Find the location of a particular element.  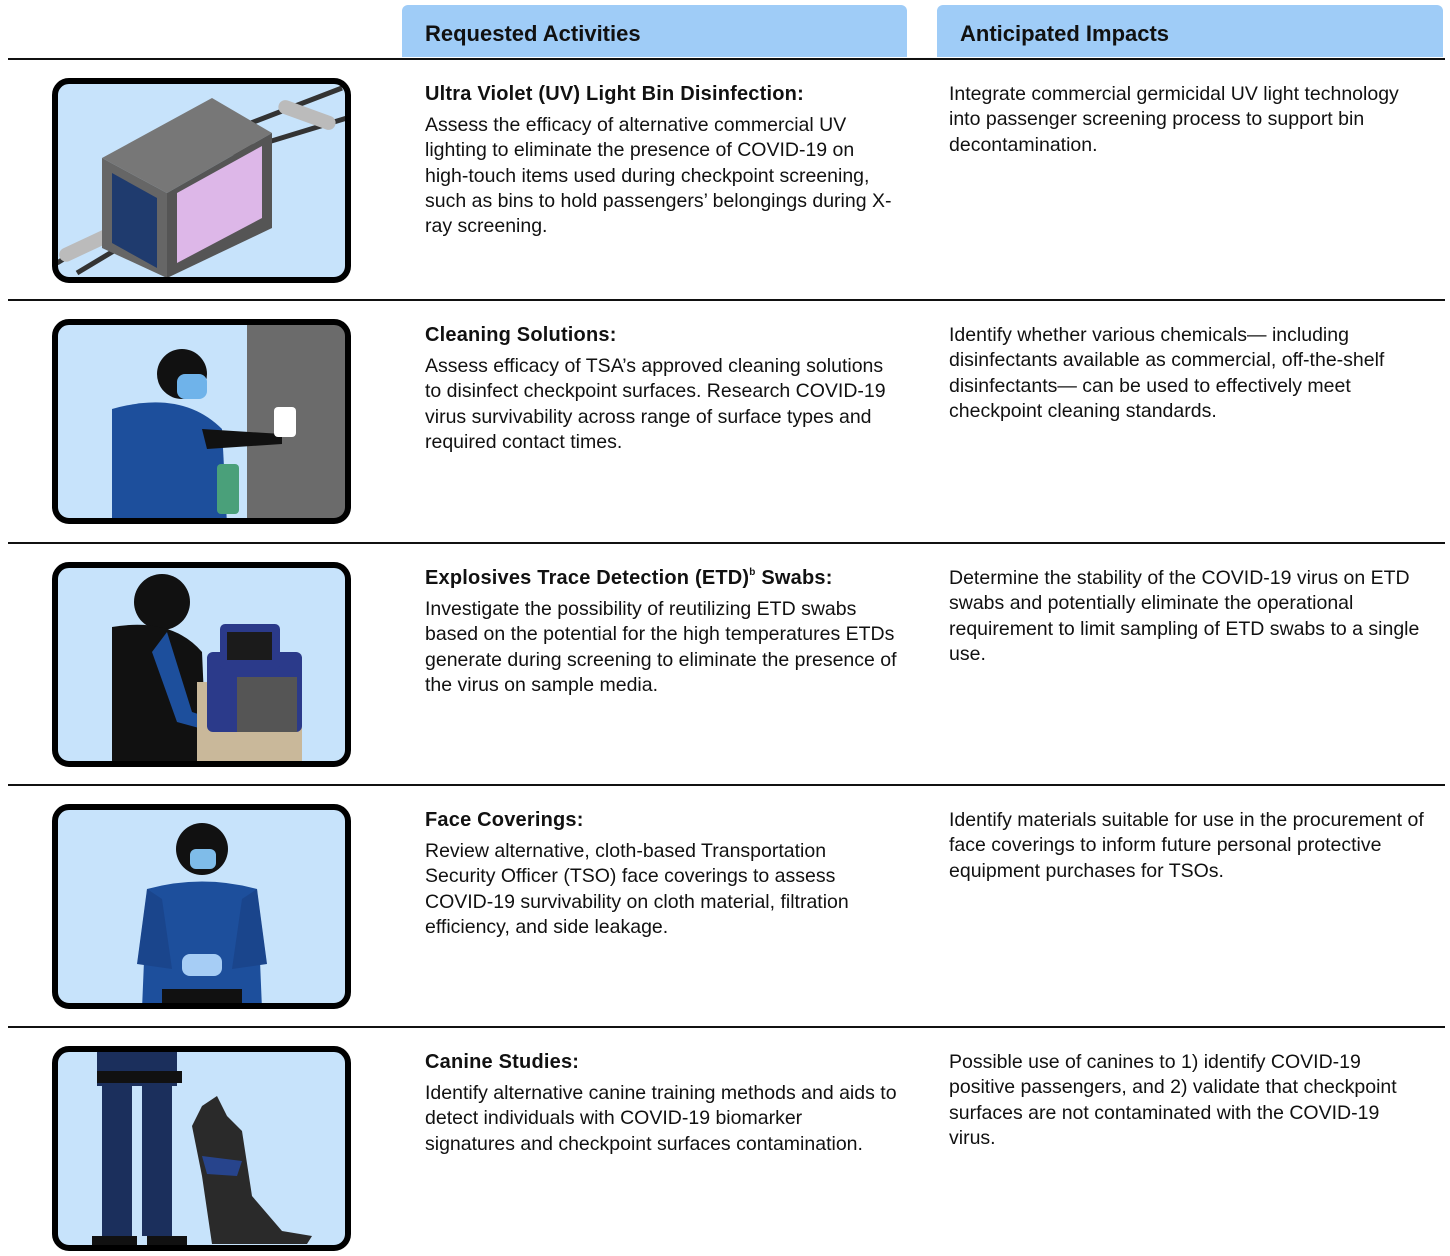

column-header: Anticipated Impacts is located at coordinates (1065, 33).